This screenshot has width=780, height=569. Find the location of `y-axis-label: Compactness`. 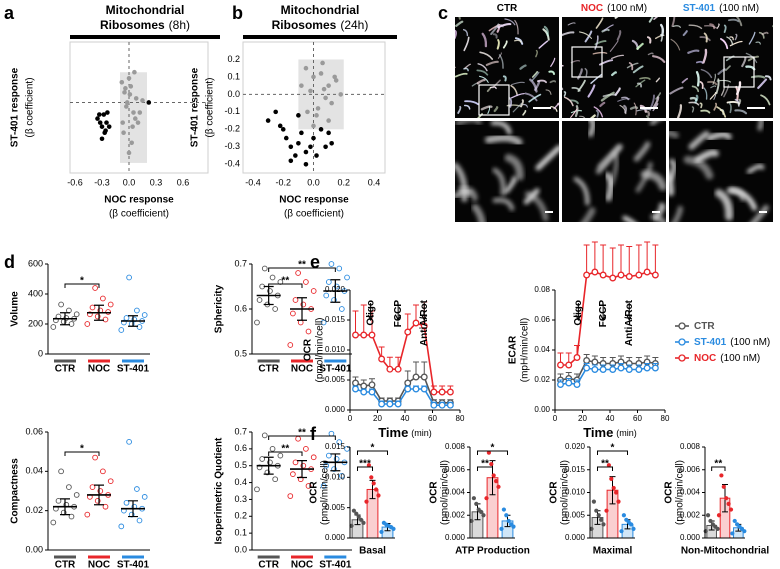

y-axis-label: Compactness is located at coordinates (15, 491).